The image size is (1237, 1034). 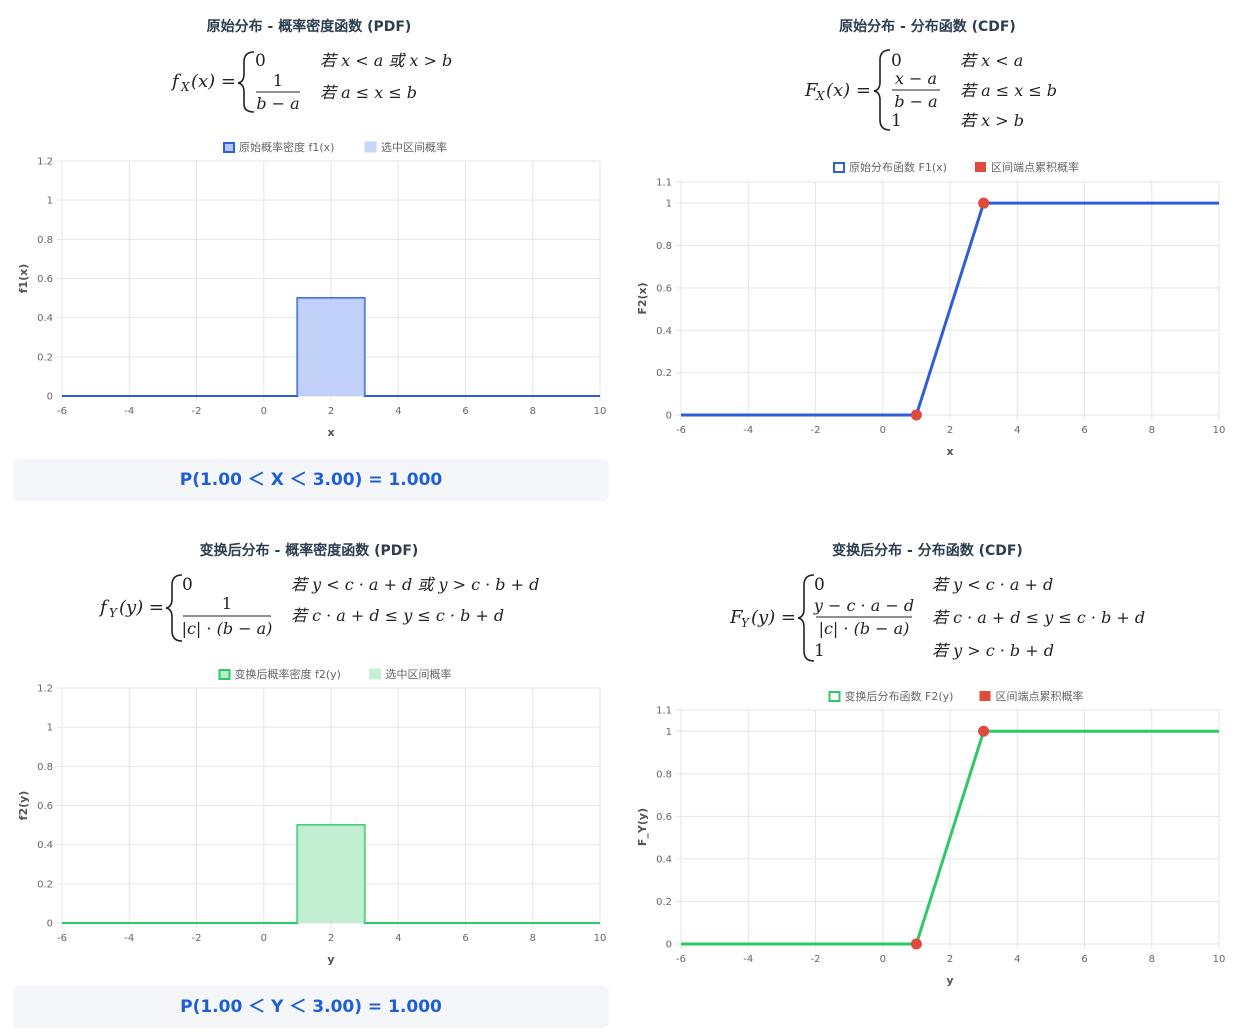 I want to click on y-axis-title: f2(y), so click(x=23, y=806).